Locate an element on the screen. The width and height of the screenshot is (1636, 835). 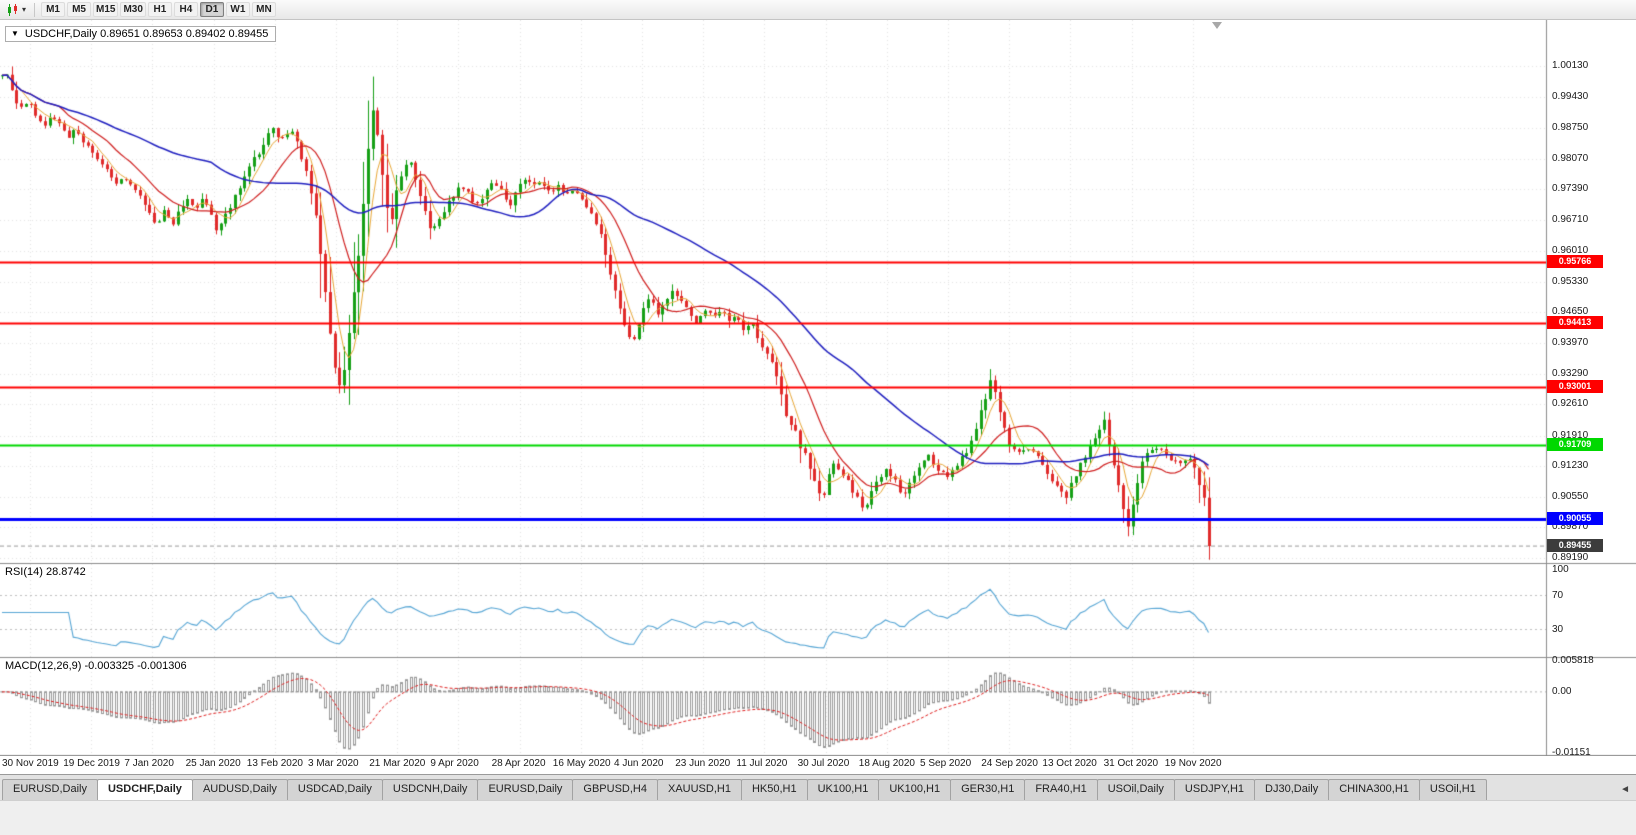
collapse-ohlc-icon: ▼ is located at coordinates (15, 33).